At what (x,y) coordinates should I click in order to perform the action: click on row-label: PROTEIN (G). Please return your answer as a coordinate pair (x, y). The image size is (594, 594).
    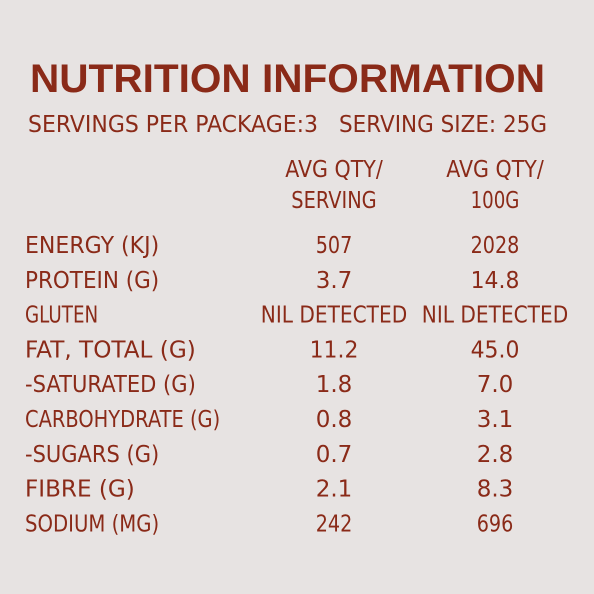
    Looking at the image, I should click on (92, 281).